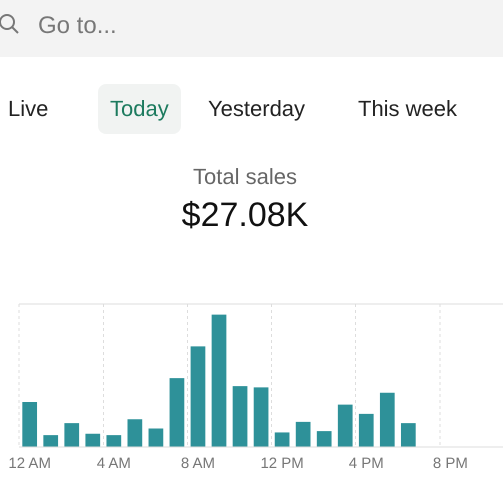  I want to click on text: This week, so click(407, 109).